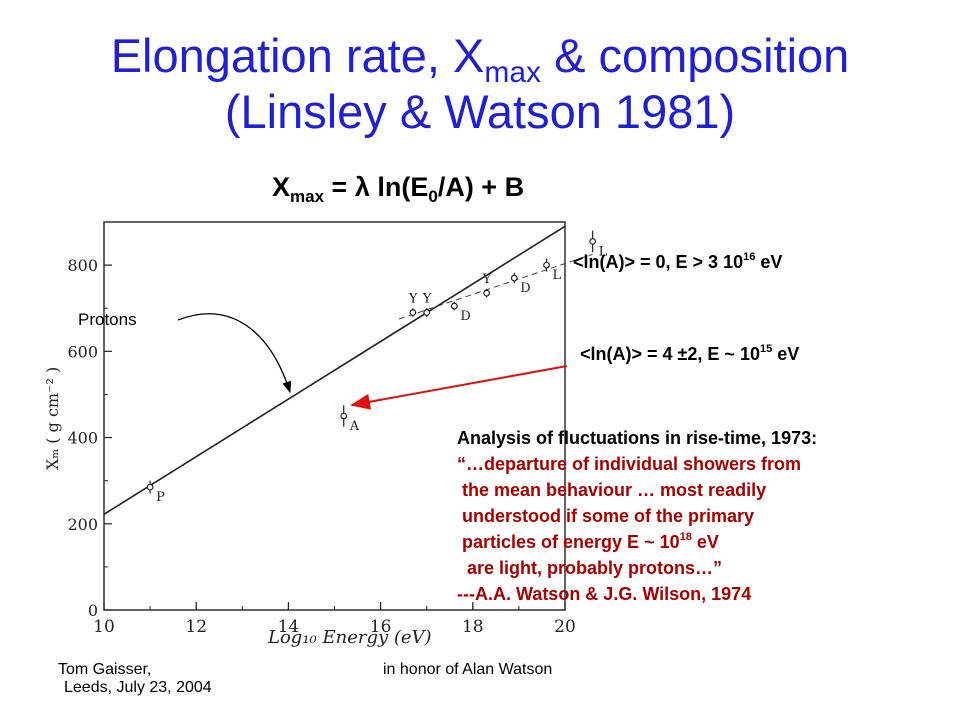  Describe the element at coordinates (459, 387) in the screenshot. I see `red-arrow` at that location.